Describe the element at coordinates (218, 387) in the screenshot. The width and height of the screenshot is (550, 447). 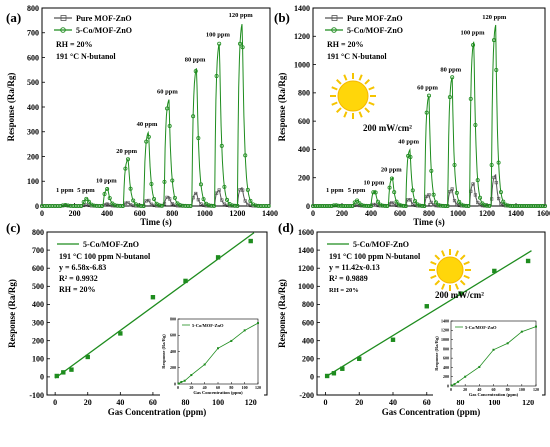
I see `x-tick-label: 60` at that location.